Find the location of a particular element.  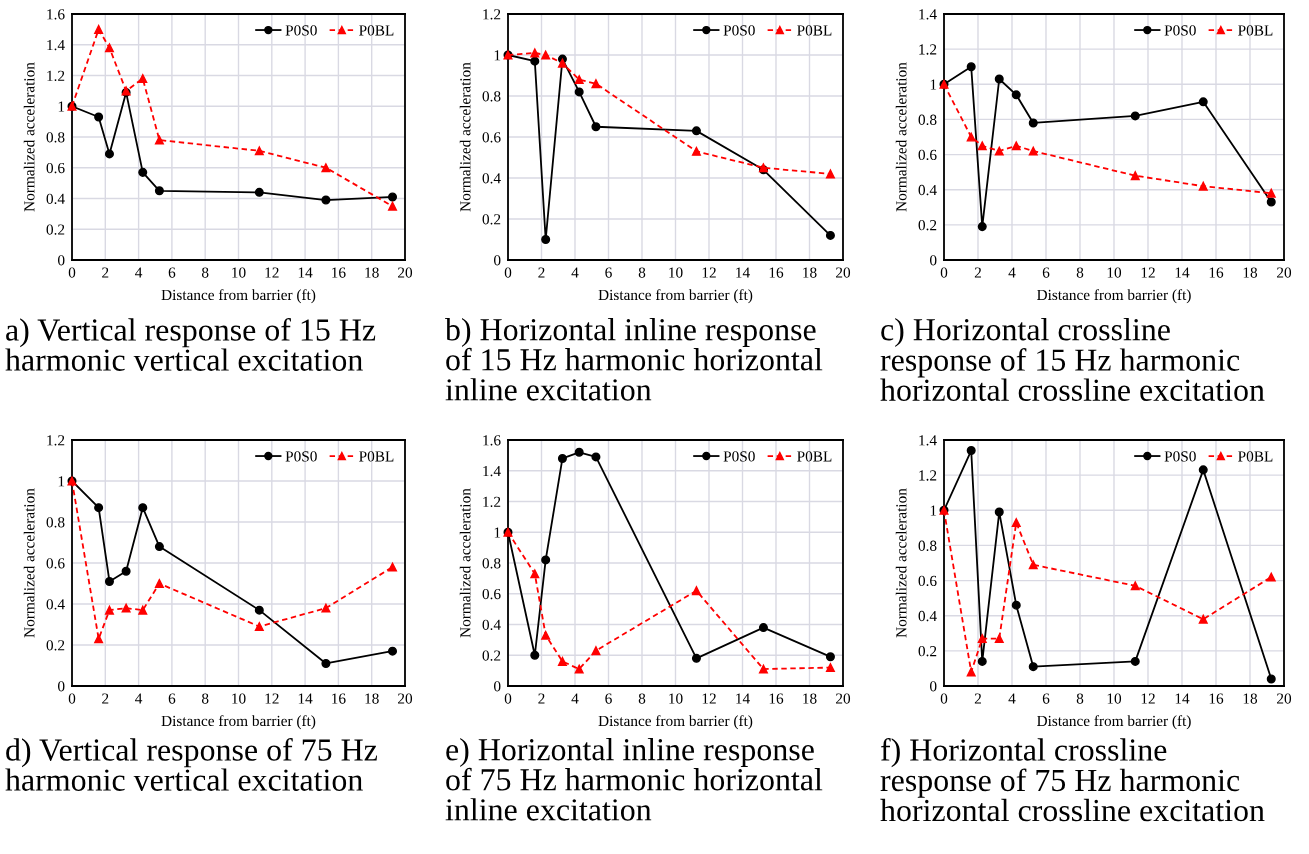

text: d) Vertical response of 75 Hz harmonic vertical excitation is located at coordinates (191, 764).